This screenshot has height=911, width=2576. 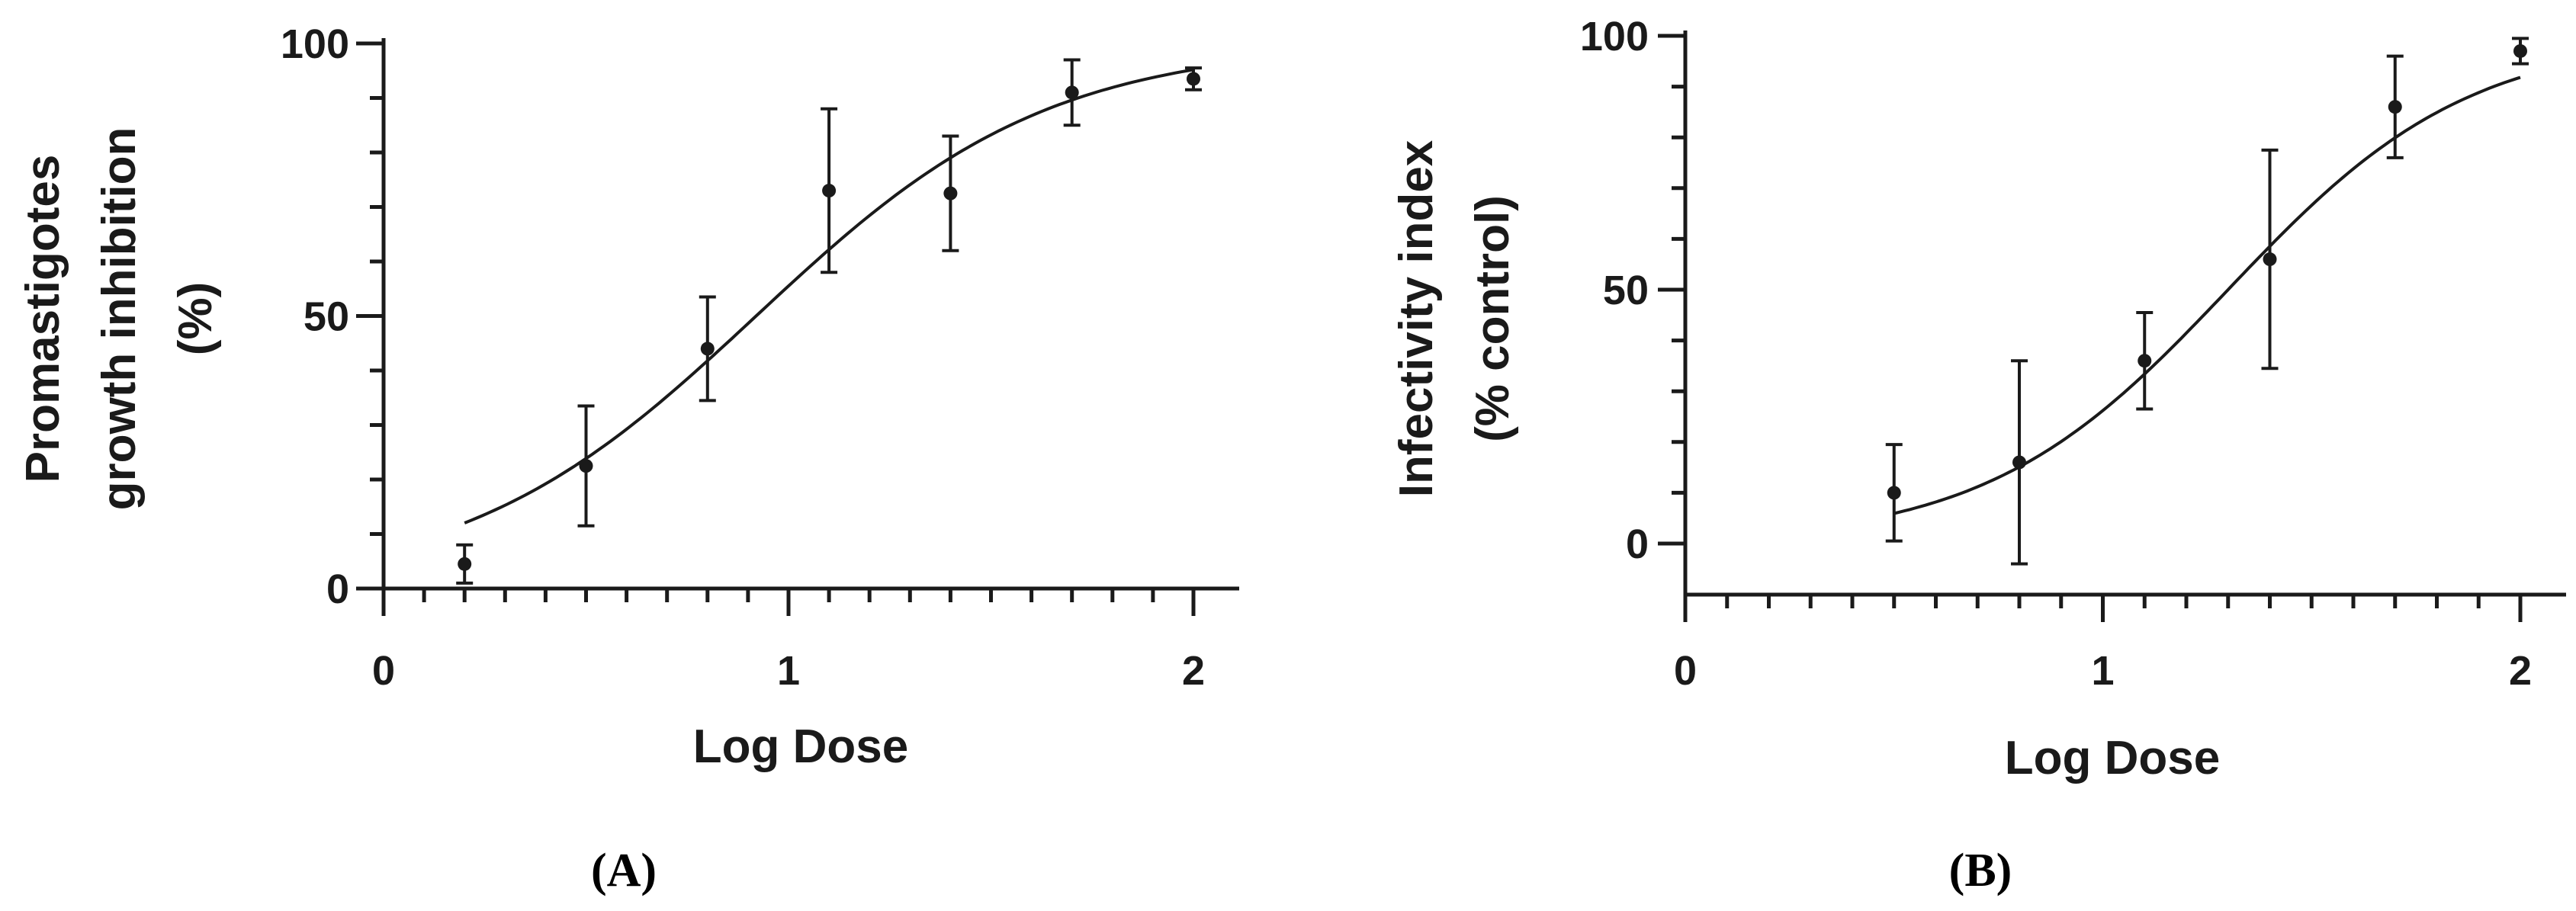 I want to click on y-axis-title-a-line-2: growth inhibition, so click(x=120, y=319).